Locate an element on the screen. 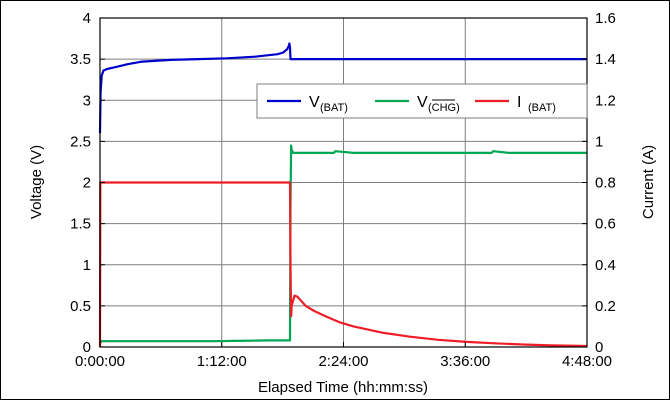 Image resolution: width=670 pixels, height=400 pixels. left-axis-label: Voltage (V) is located at coordinates (36, 182).